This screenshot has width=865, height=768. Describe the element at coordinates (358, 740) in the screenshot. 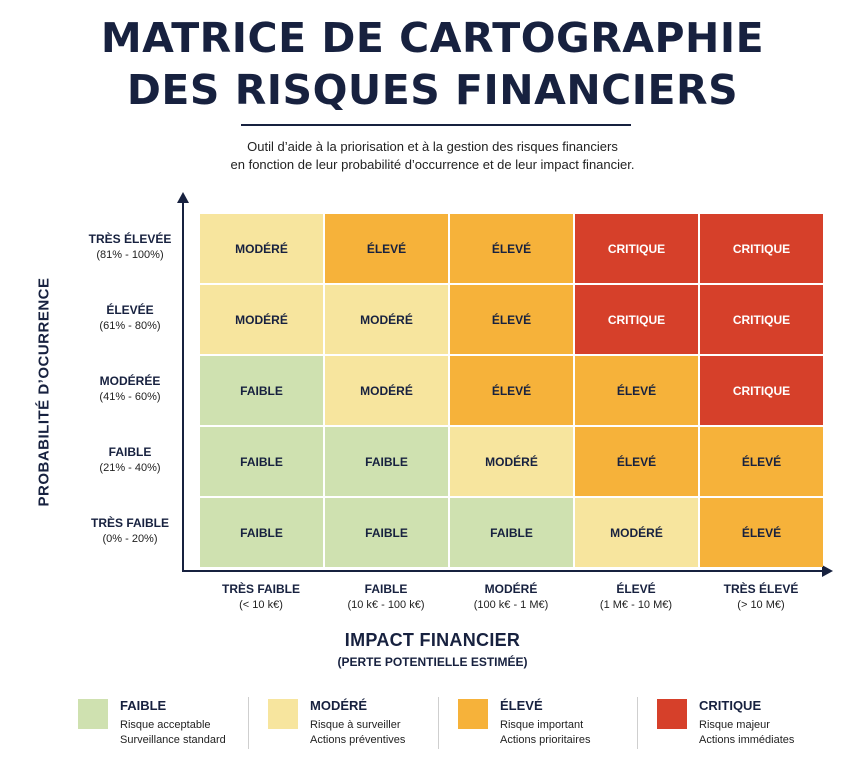

I see `legend-line: Actions préventives` at that location.